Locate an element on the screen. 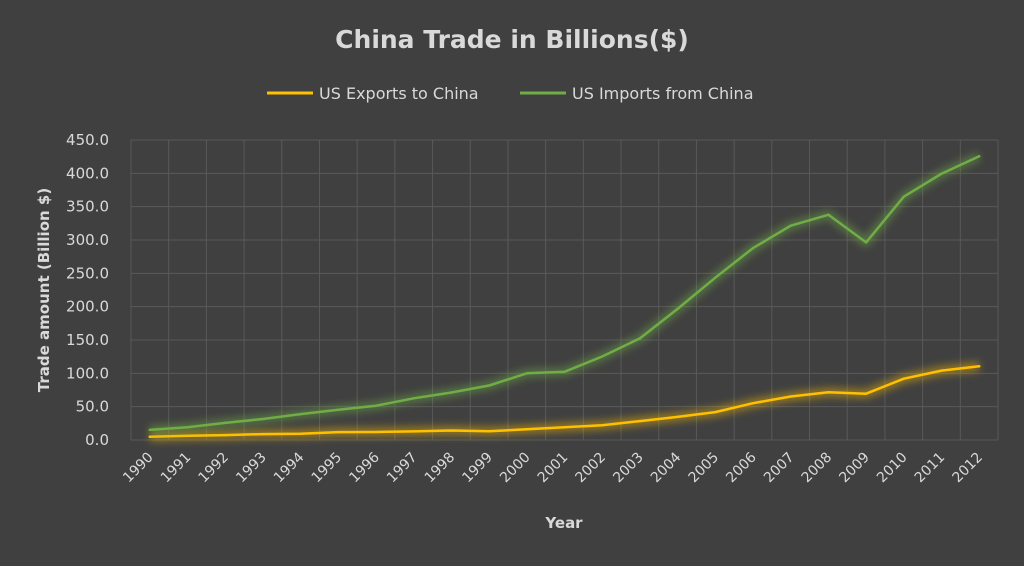  y-tick-label: 450.0 is located at coordinates (87, 140).